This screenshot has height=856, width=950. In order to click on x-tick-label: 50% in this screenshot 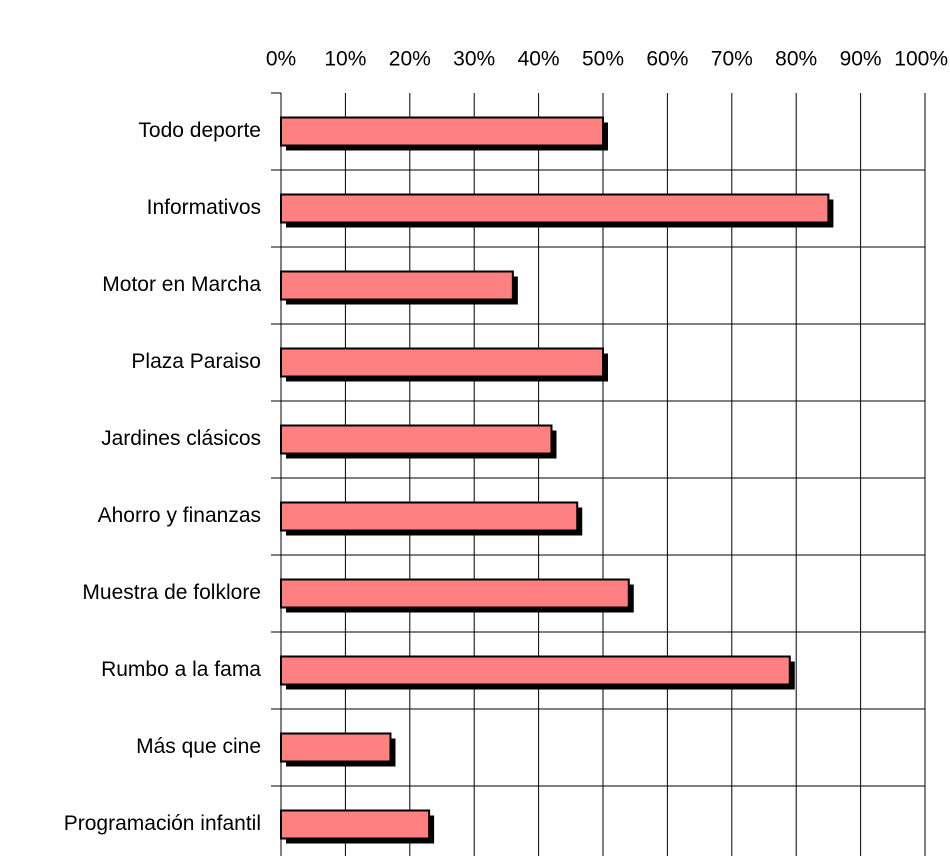, I will do `click(603, 59)`.